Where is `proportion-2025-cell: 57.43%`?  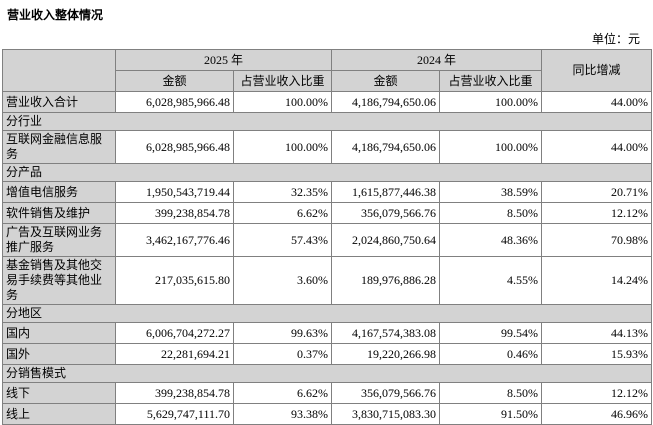
proportion-2025-cell: 57.43% is located at coordinates (282, 240).